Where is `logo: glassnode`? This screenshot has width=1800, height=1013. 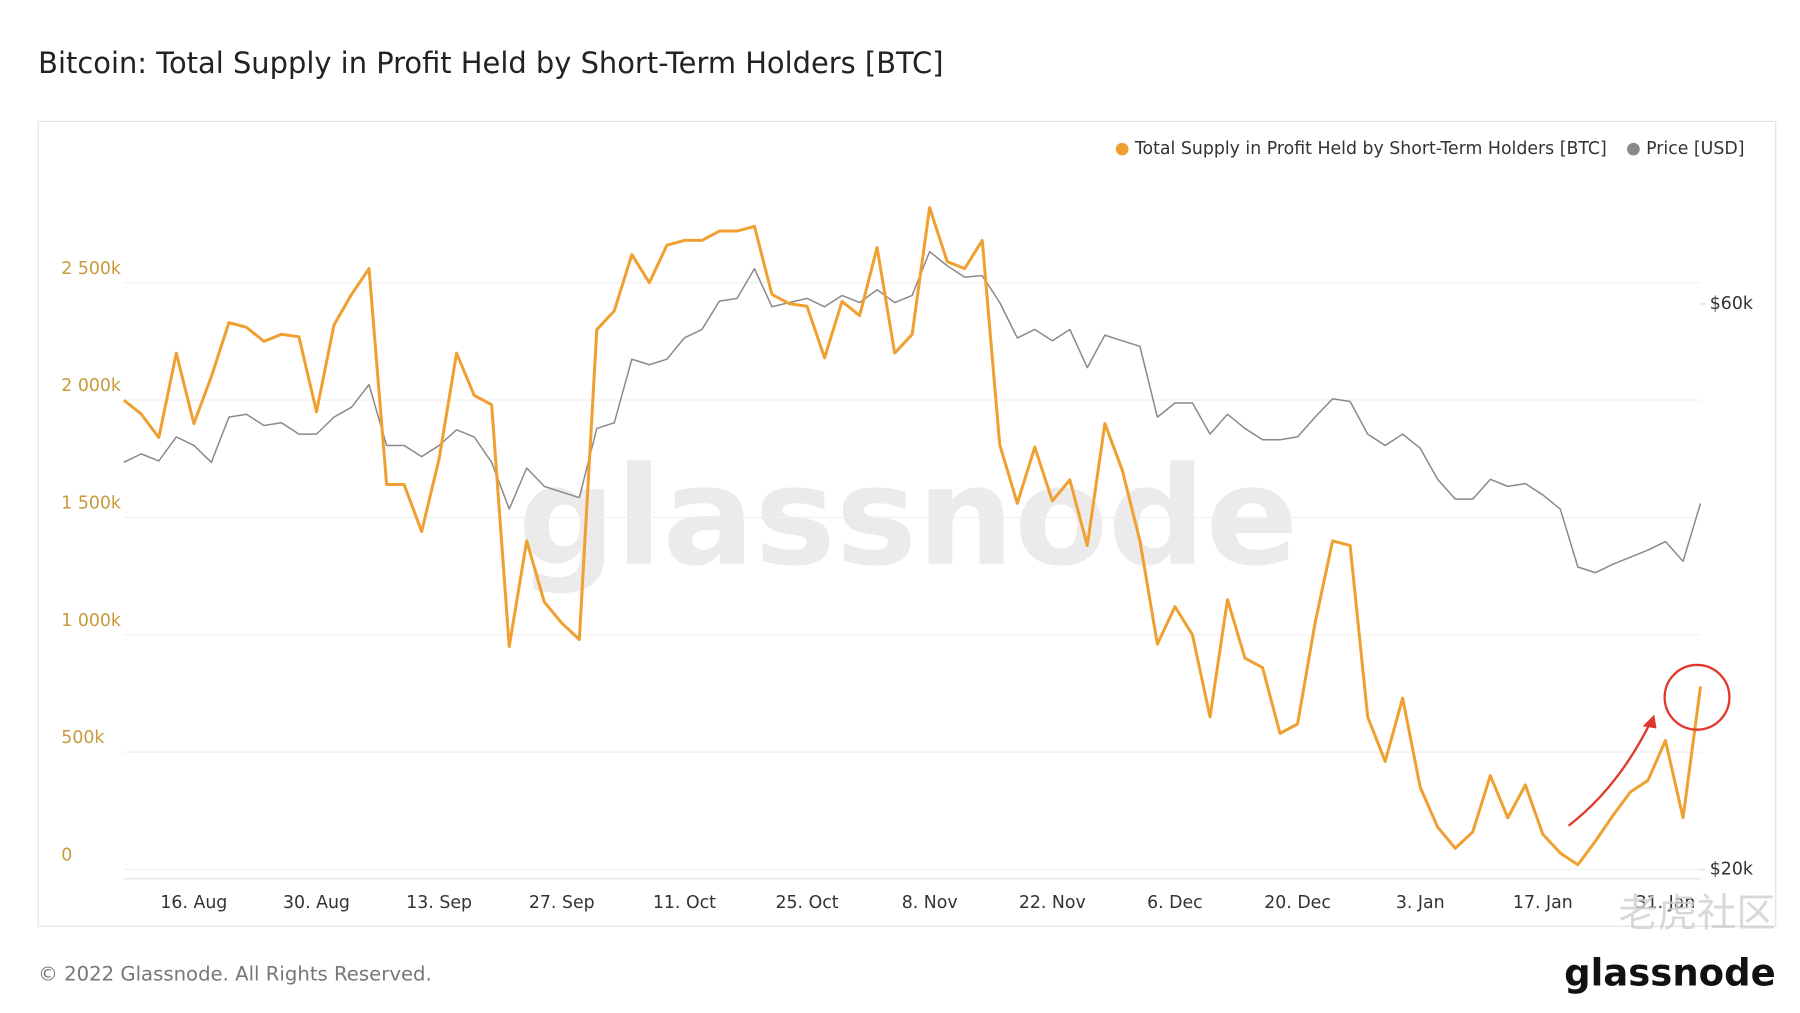 logo: glassnode is located at coordinates (1670, 972).